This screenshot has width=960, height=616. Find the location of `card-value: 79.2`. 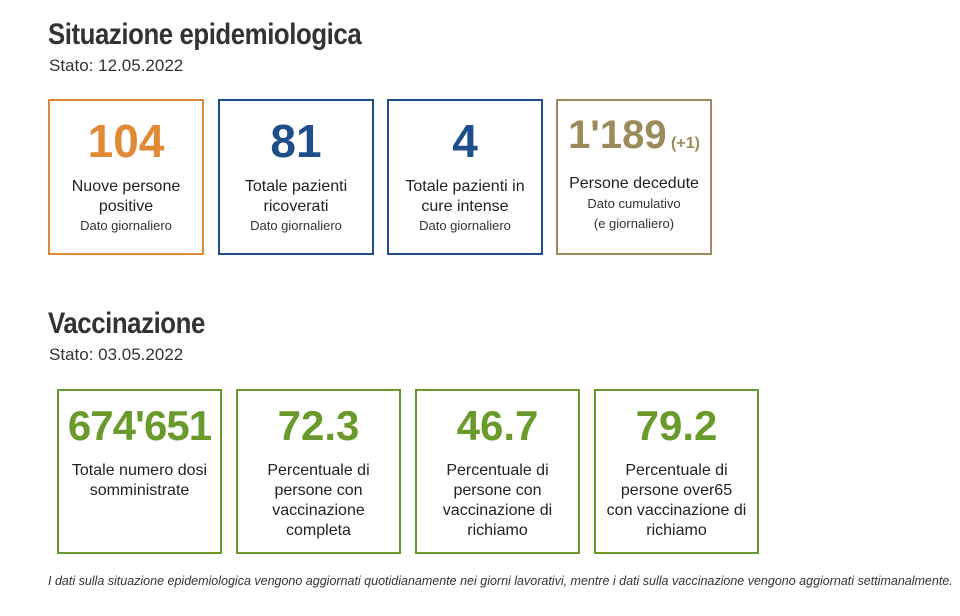

card-value: 79.2 is located at coordinates (676, 425).